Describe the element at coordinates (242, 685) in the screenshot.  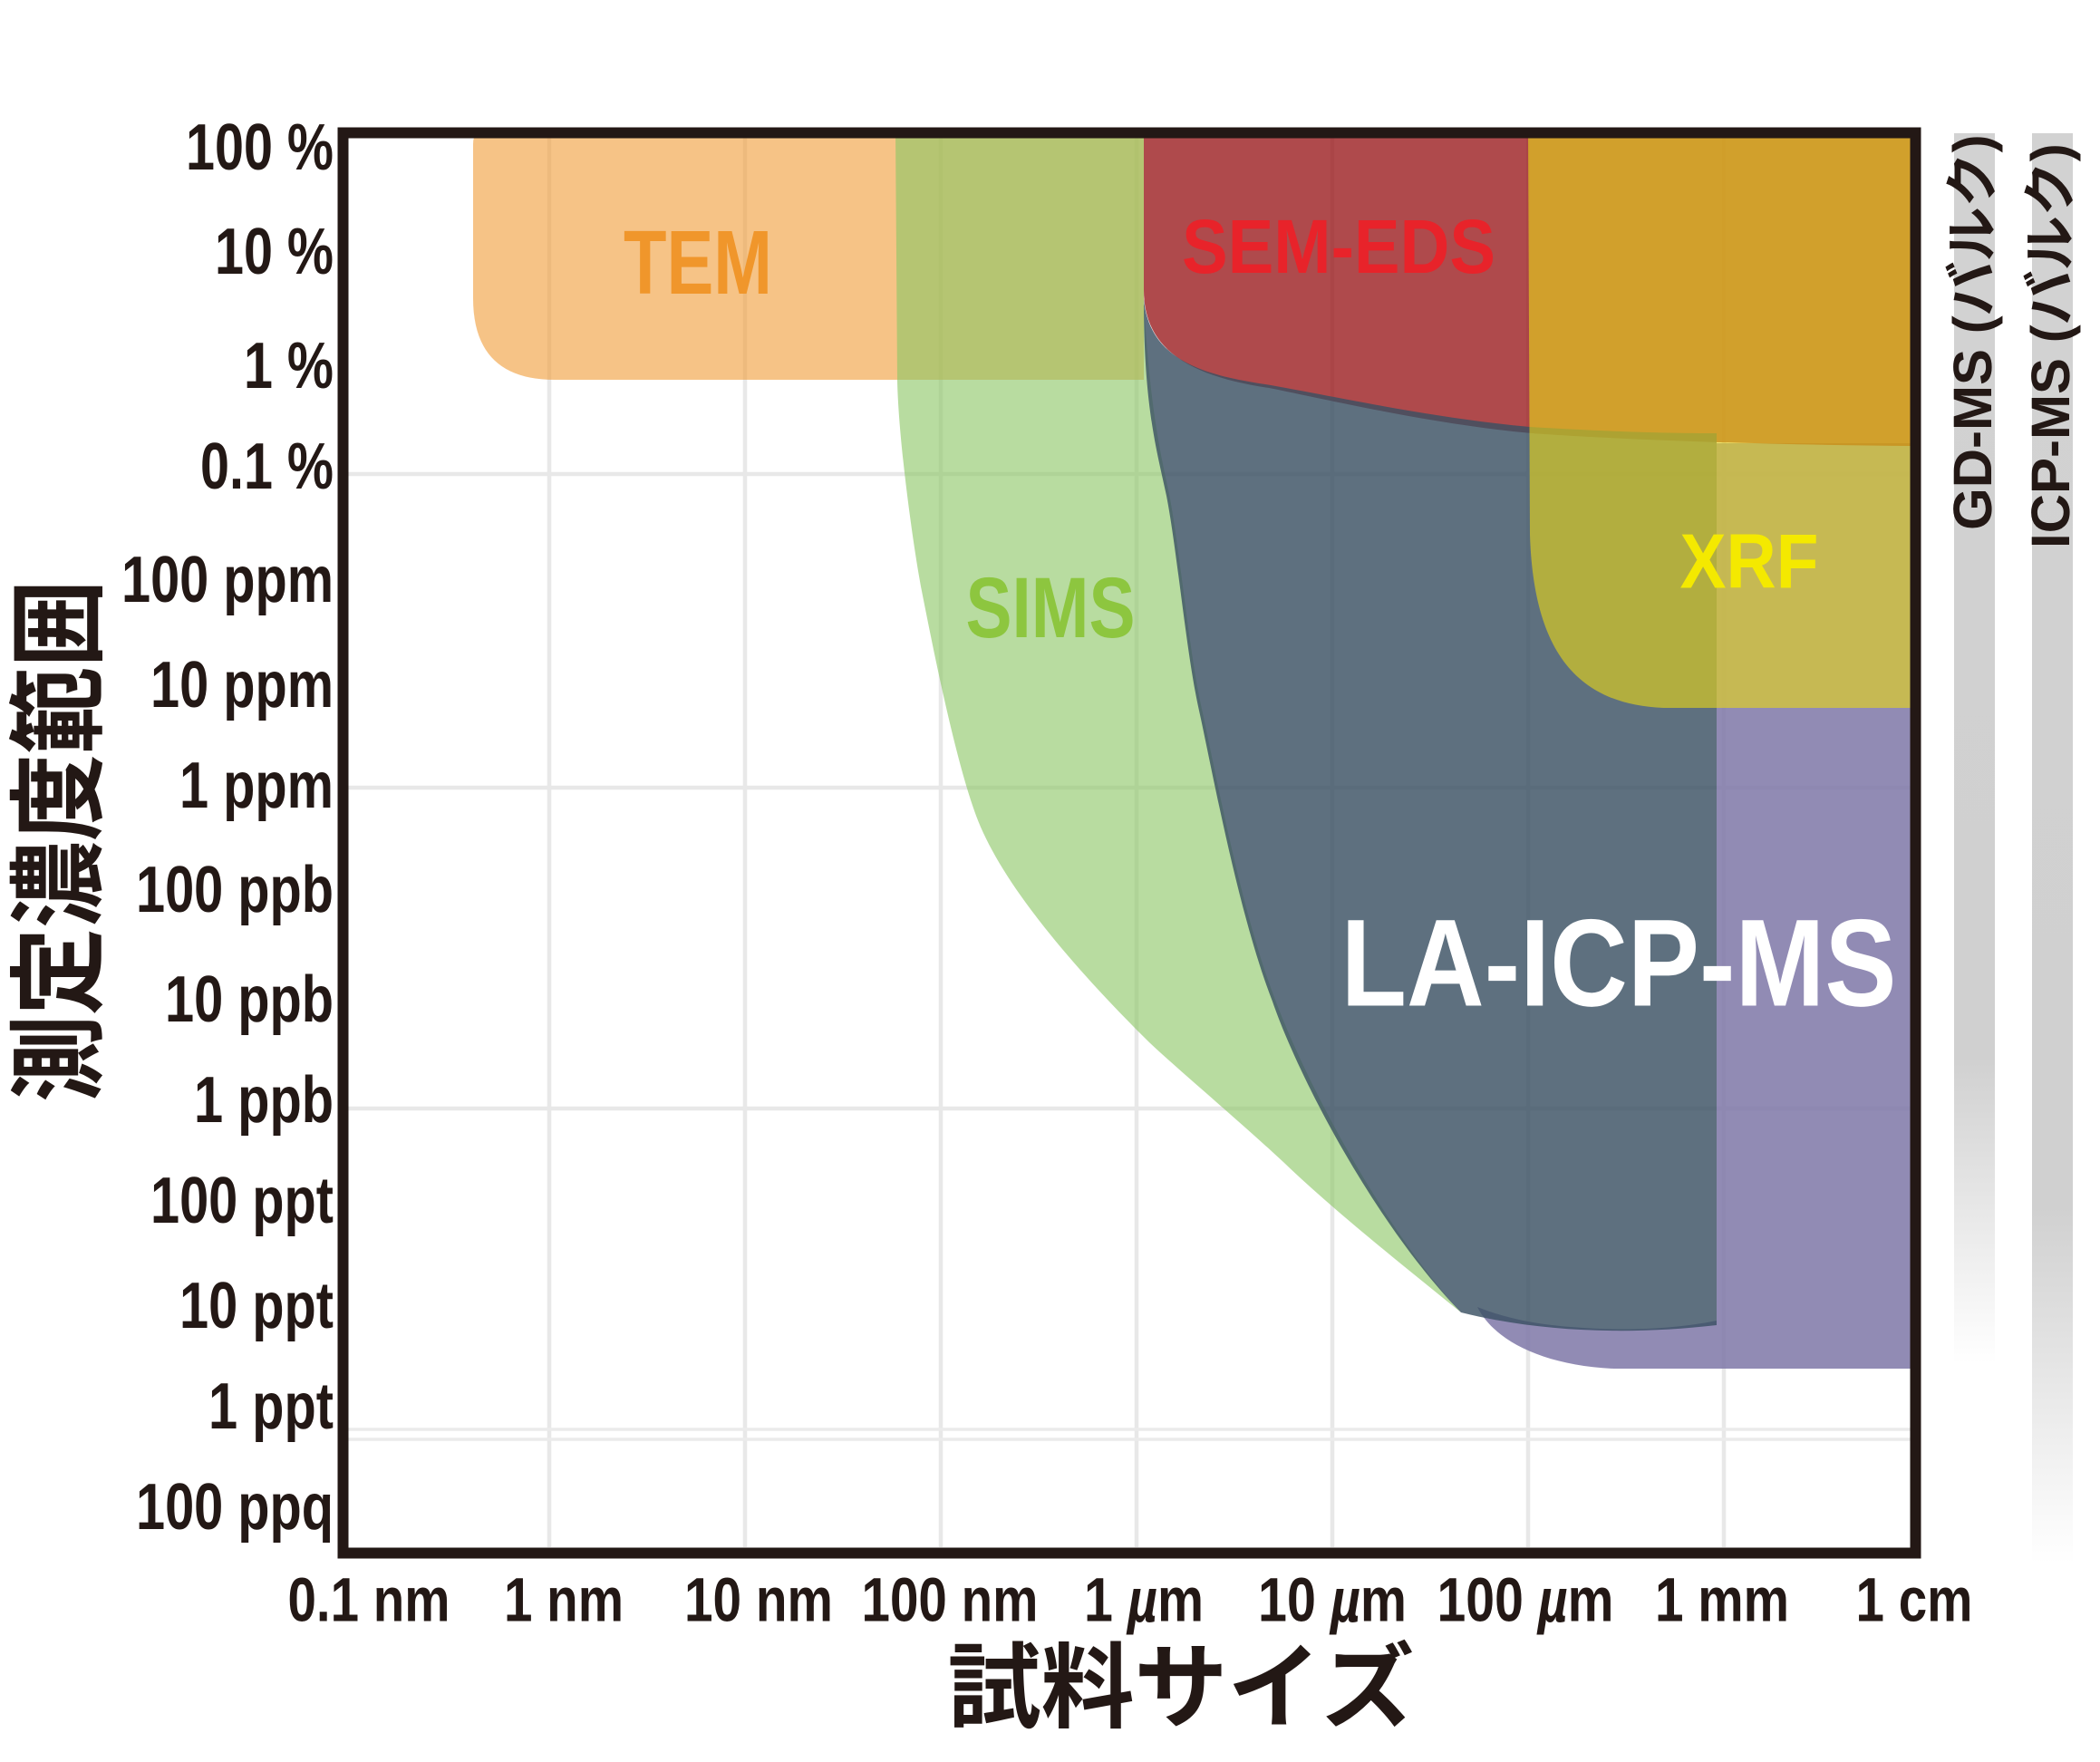
I see `svg-text: 10 ppm` at that location.